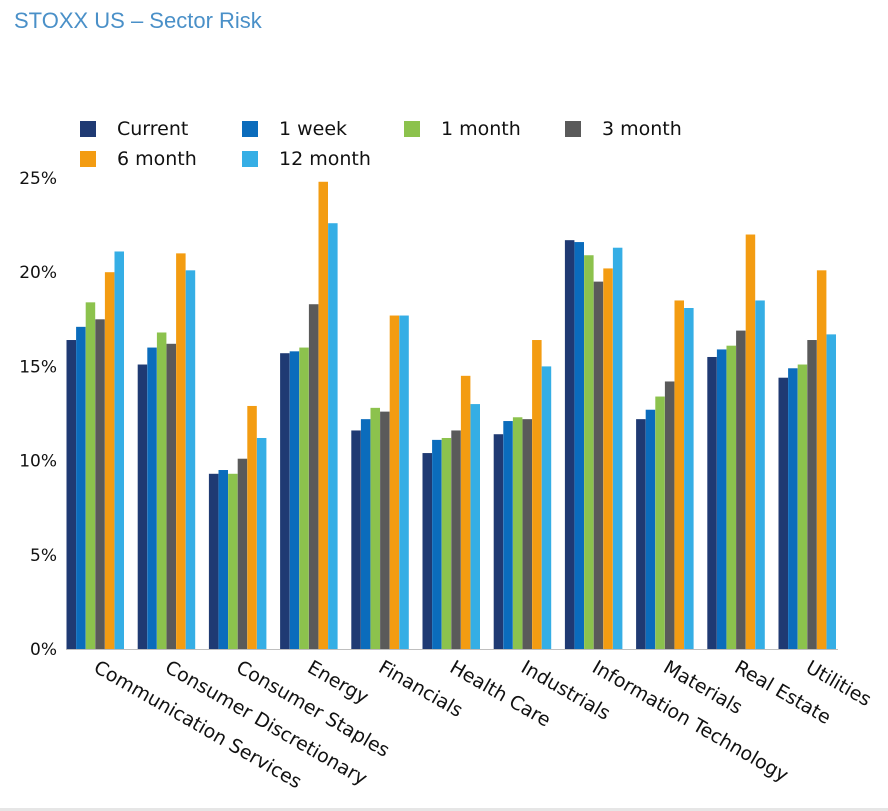 This screenshot has height=811, width=888. I want to click on y-tick-label: 25%, so click(38, 179).